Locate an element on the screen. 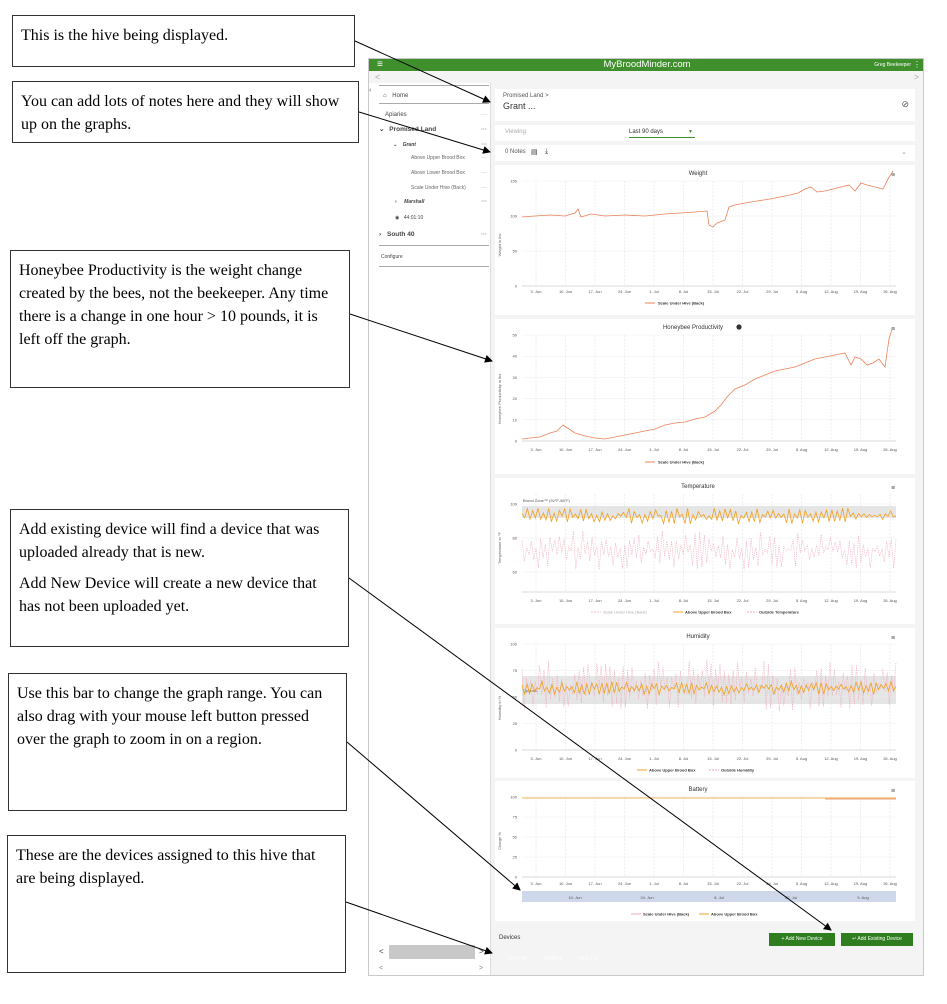 This screenshot has height=1004, width=947. band-label: Brood Zone™ (92°F-98°F) is located at coordinates (547, 500).